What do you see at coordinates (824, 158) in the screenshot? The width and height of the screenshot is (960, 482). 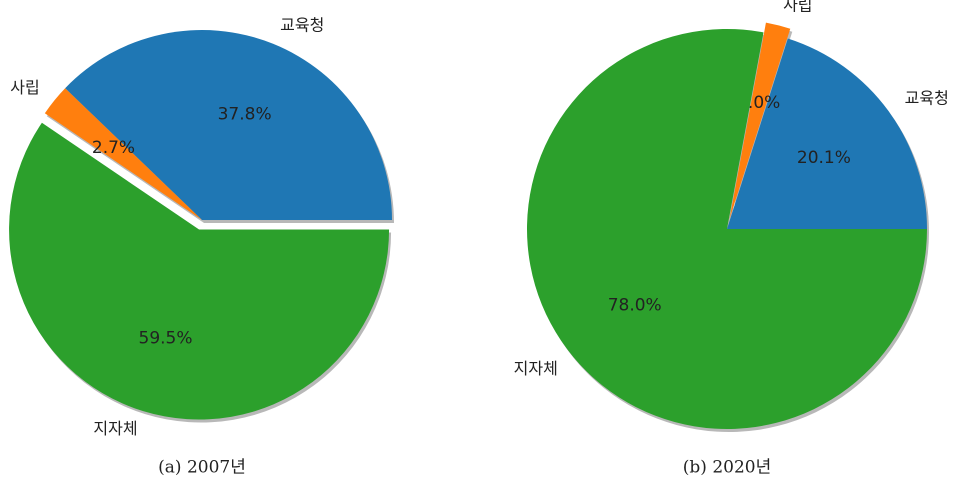 I see `value-label: 20.1%` at bounding box center [824, 158].